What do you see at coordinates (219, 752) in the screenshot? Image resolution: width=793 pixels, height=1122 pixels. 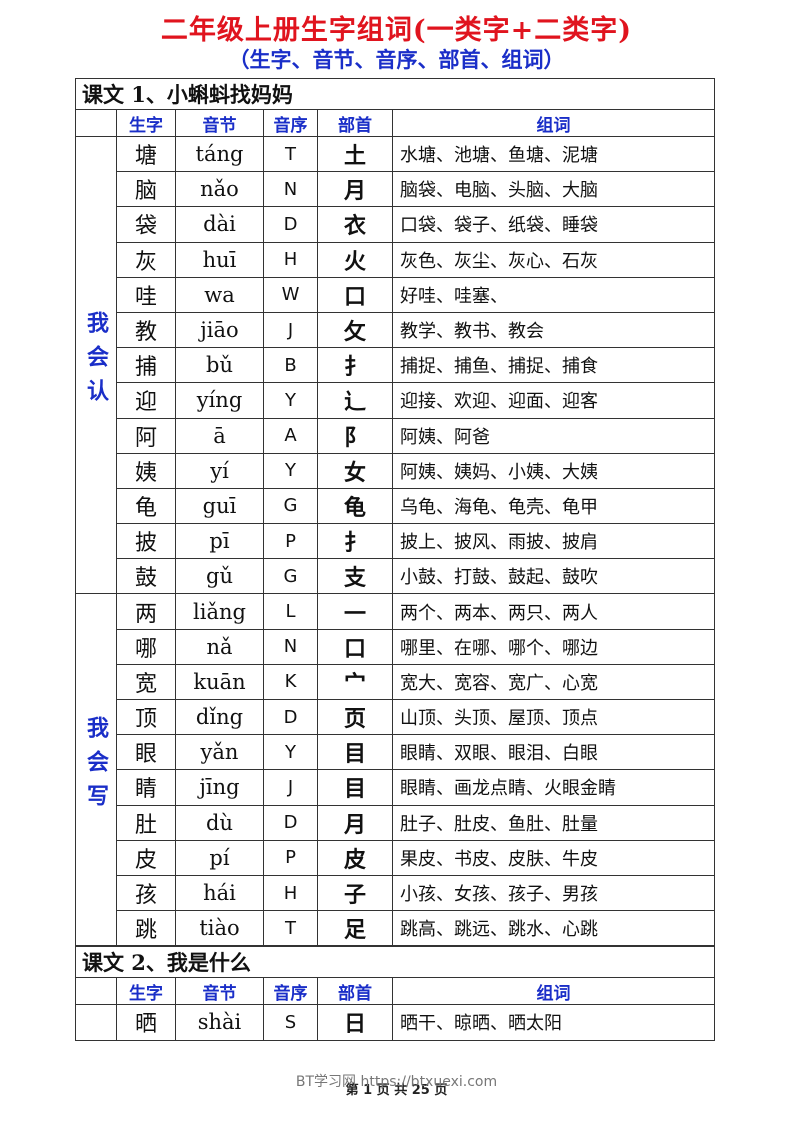 I see `pinyin: yǎn` at bounding box center [219, 752].